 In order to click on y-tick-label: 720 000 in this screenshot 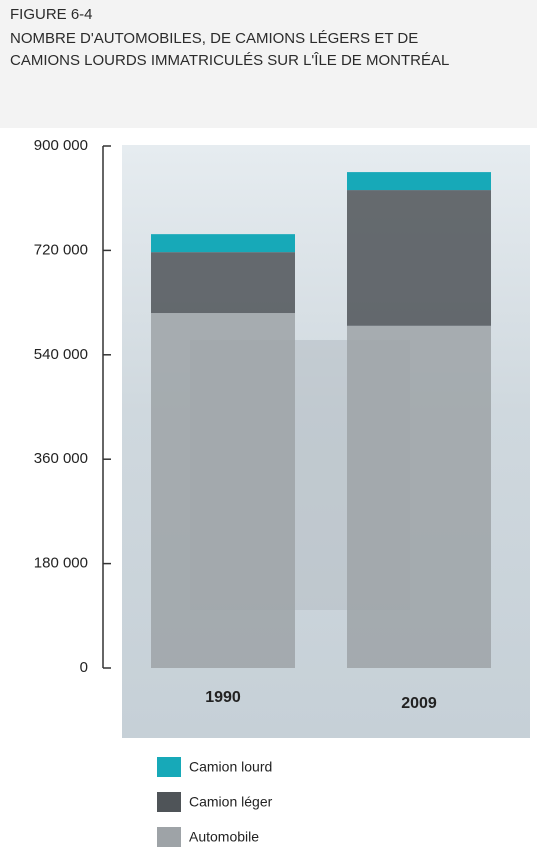, I will do `click(61, 249)`.